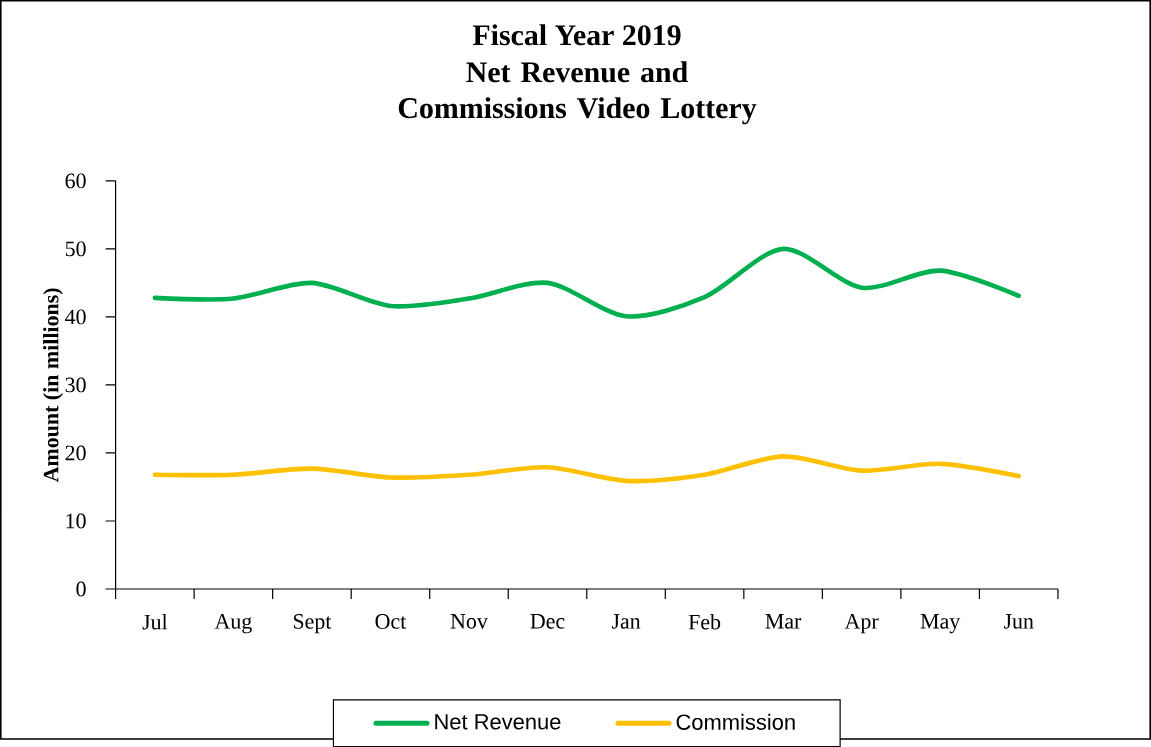 This screenshot has width=1151, height=747. I want to click on x-tick-label: Feb, so click(704, 621).